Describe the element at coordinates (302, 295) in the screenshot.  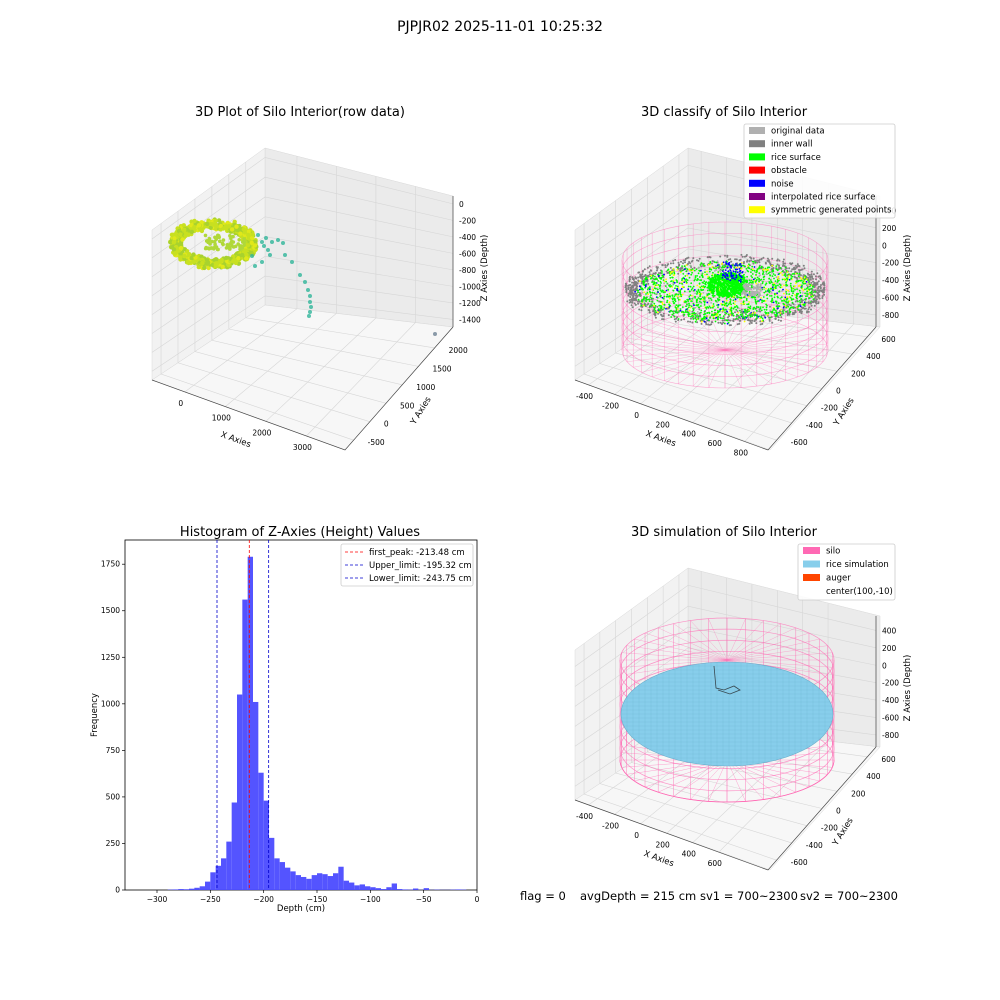
I see `z-gridline` at that location.